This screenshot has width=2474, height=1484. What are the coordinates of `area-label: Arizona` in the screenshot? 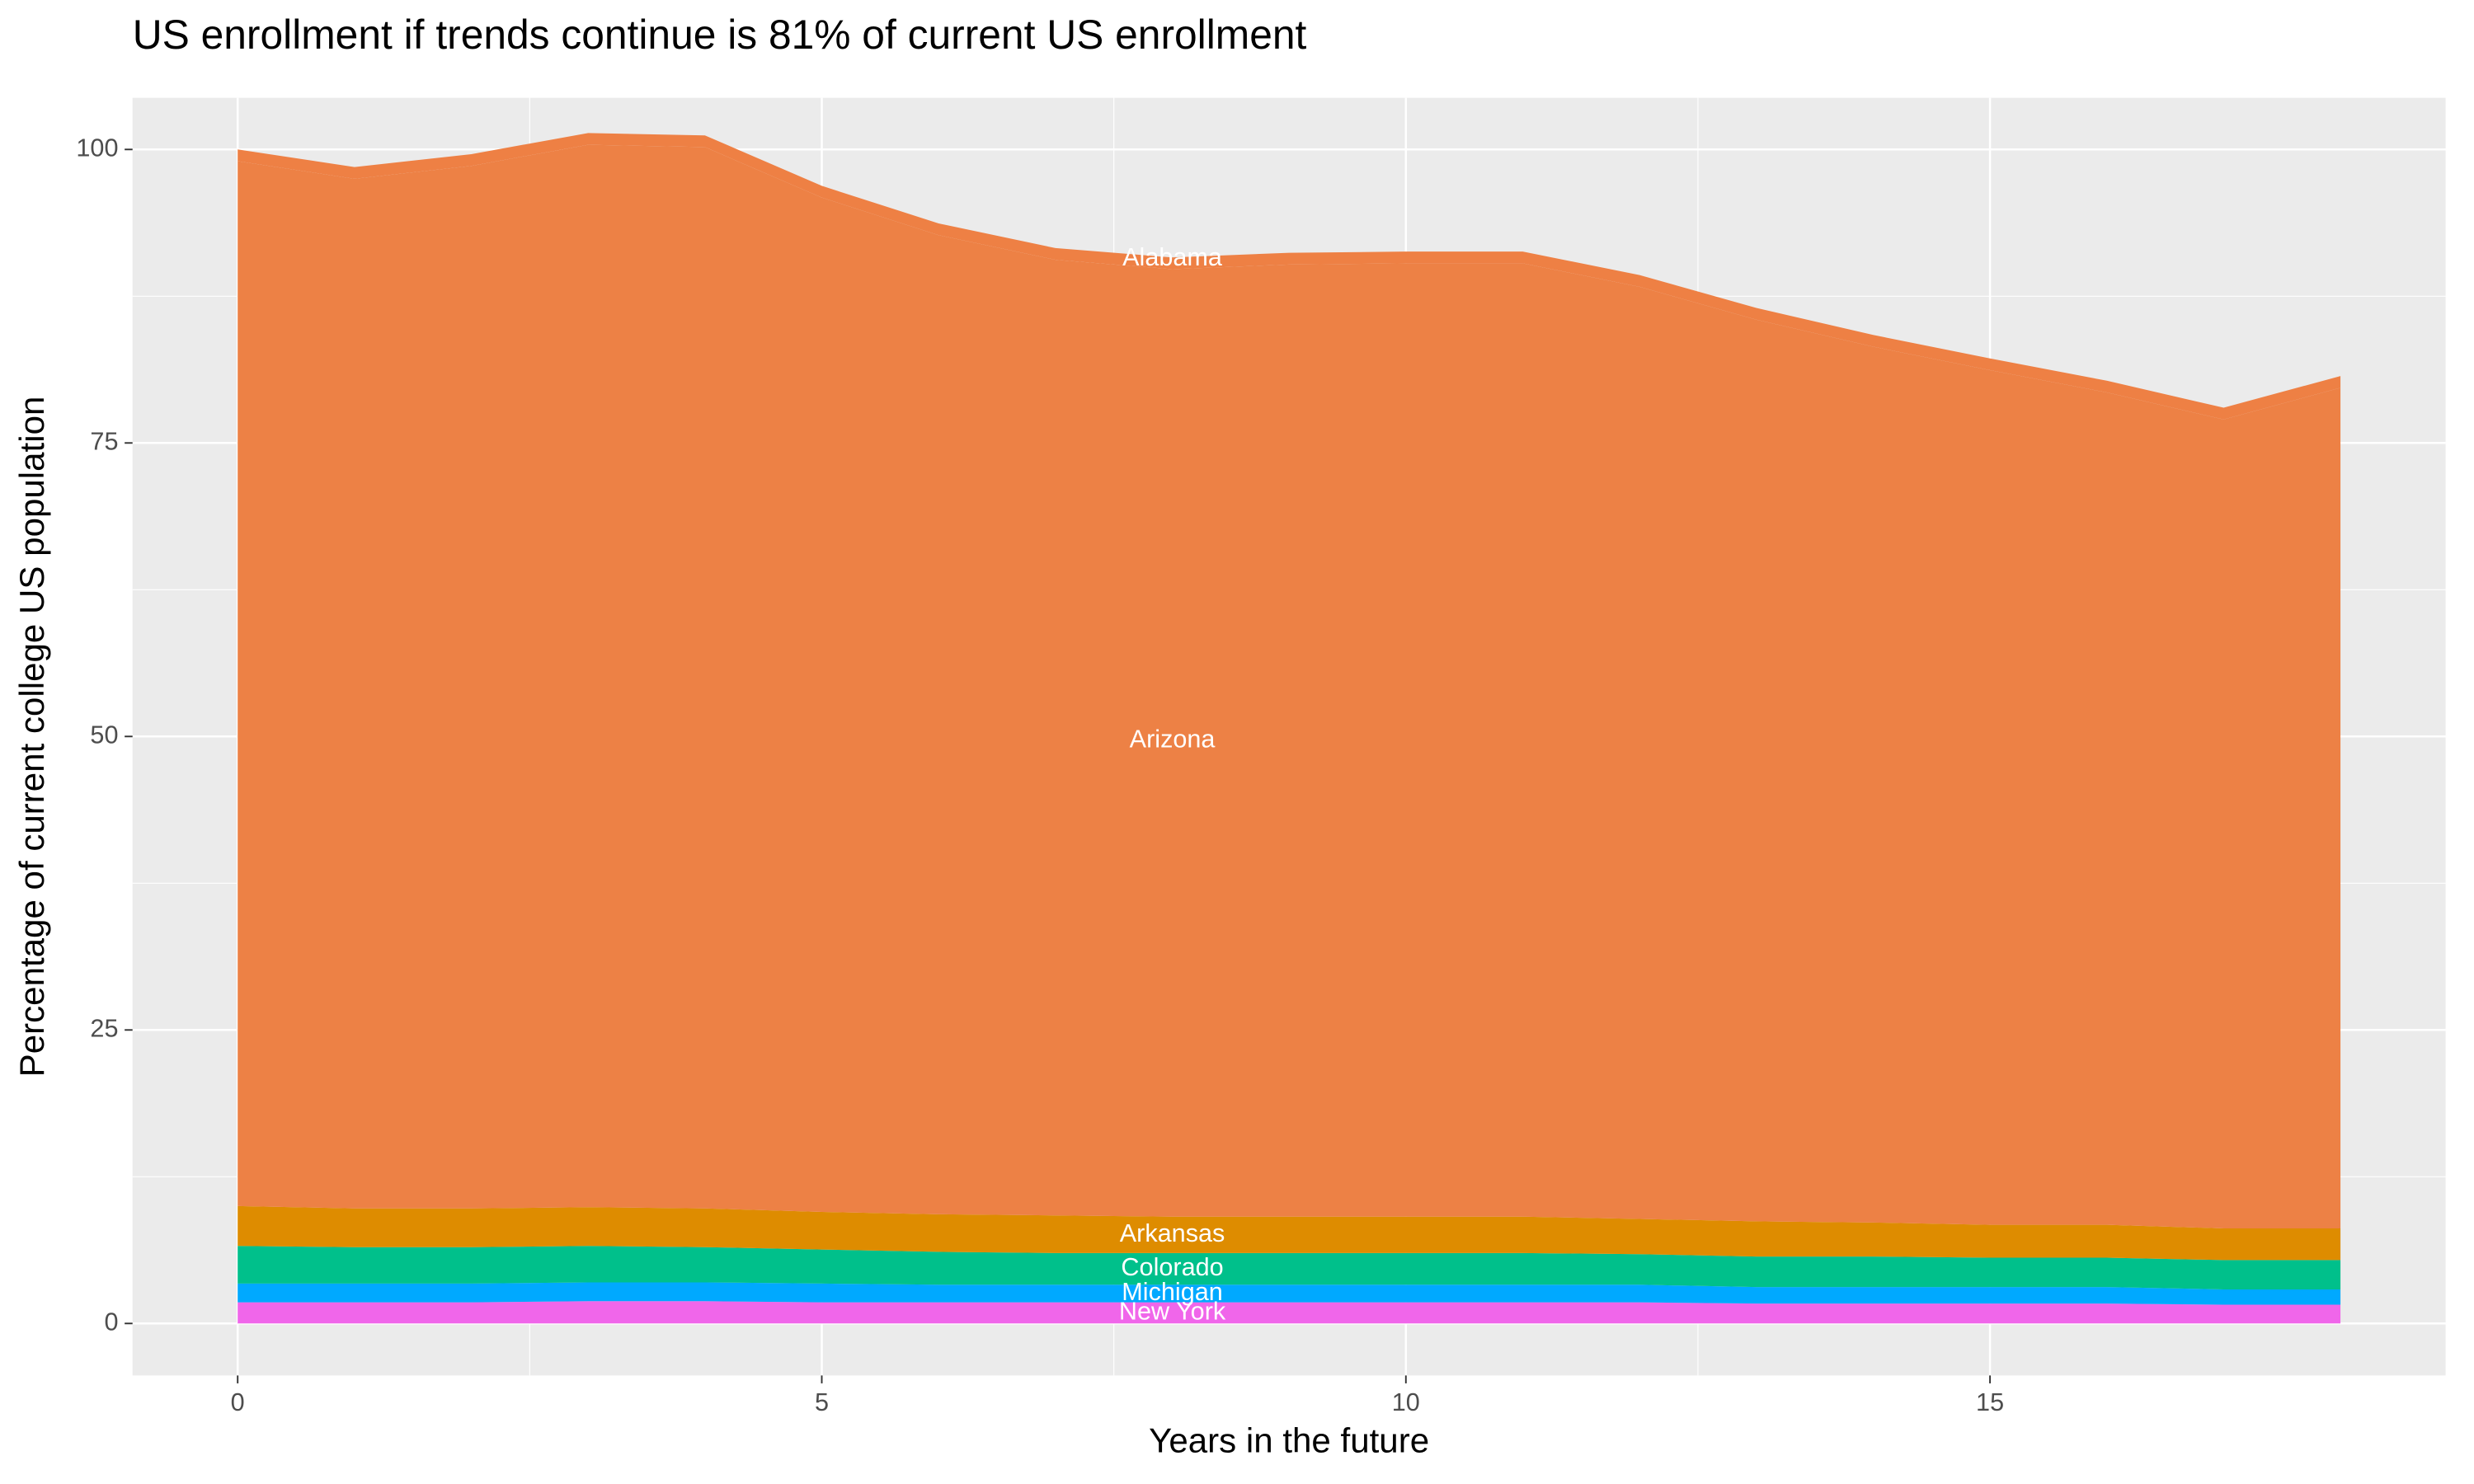 It's located at (1173, 739).